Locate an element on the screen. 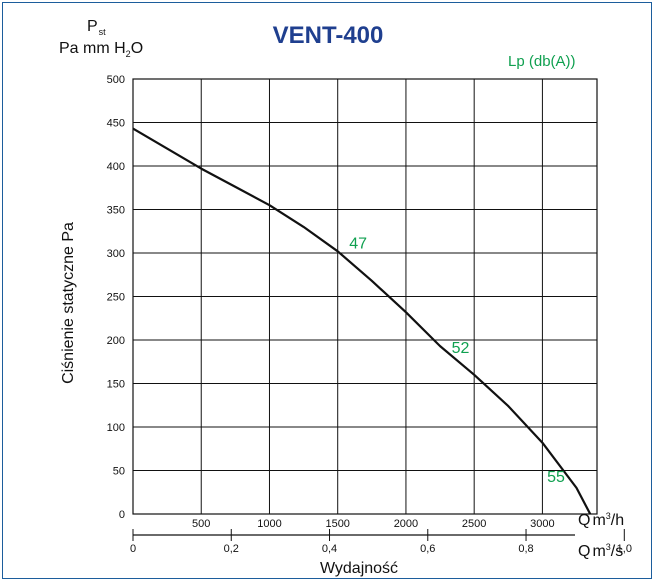 This screenshot has height=583, width=656. secondary-tick-label: 0,8 is located at coordinates (525, 549).